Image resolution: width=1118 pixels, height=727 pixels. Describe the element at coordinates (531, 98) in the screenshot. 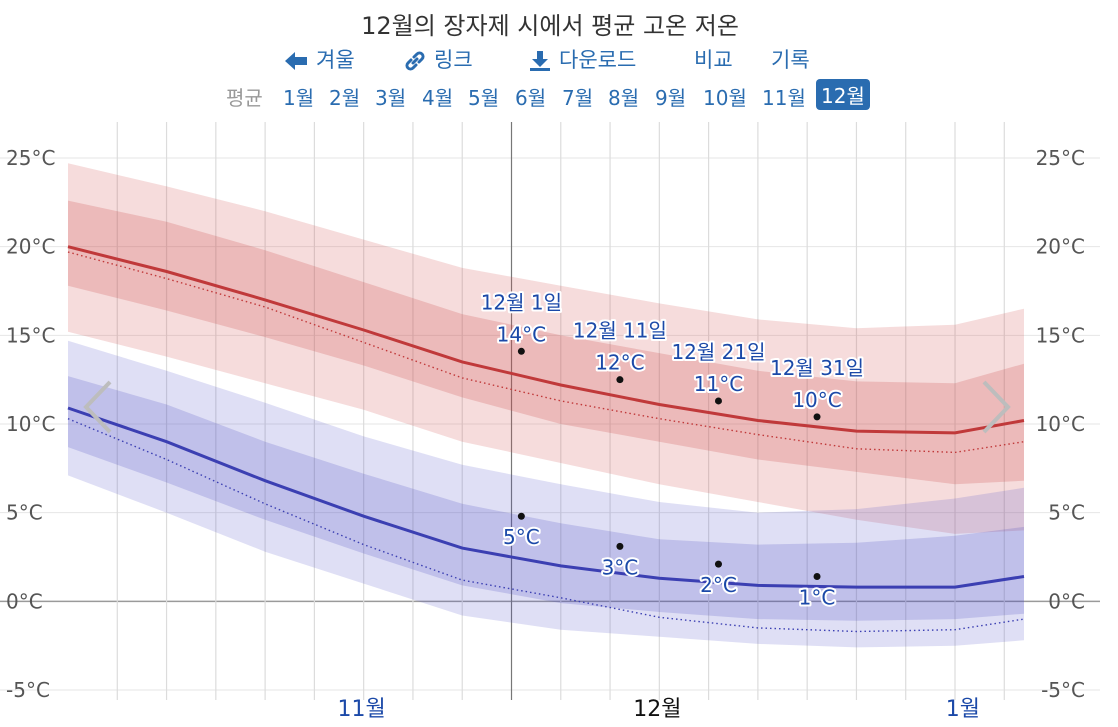

I see `month-6: 6월` at that location.